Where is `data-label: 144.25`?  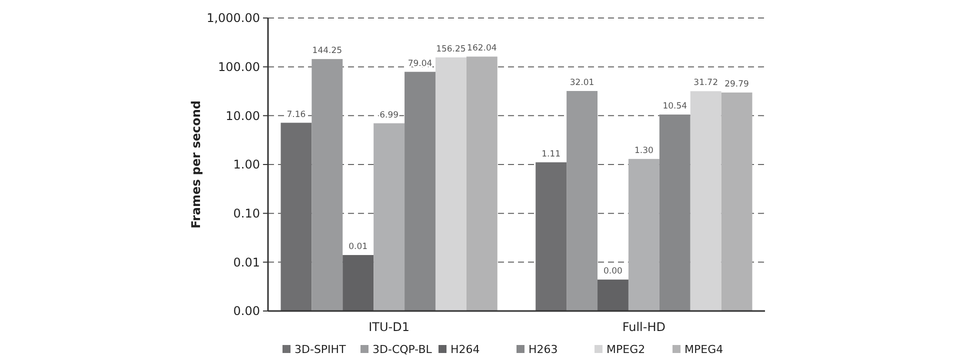 data-label: 144.25 is located at coordinates (327, 51).